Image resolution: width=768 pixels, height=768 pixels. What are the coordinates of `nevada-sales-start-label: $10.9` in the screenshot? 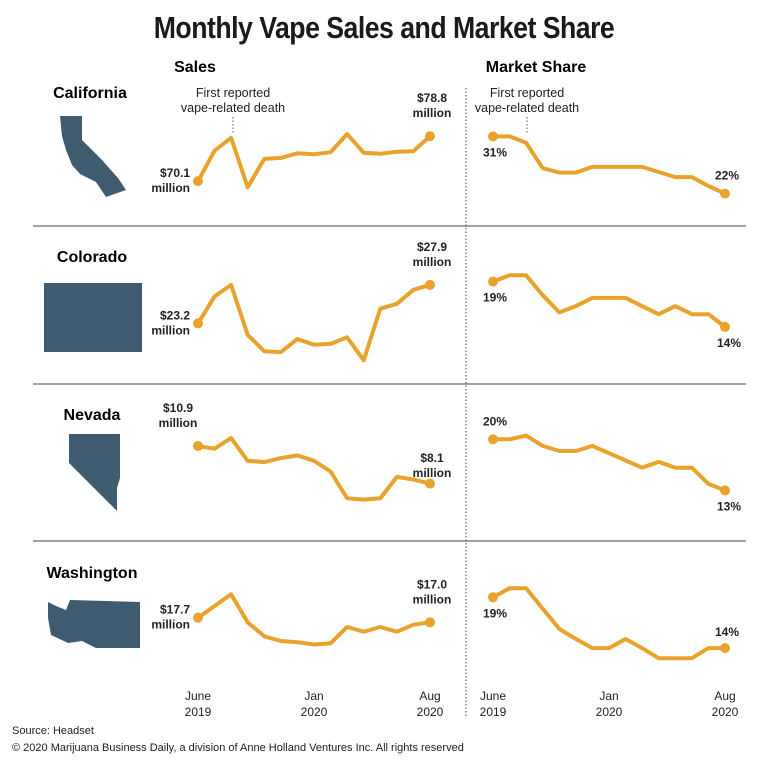 It's located at (178, 408).